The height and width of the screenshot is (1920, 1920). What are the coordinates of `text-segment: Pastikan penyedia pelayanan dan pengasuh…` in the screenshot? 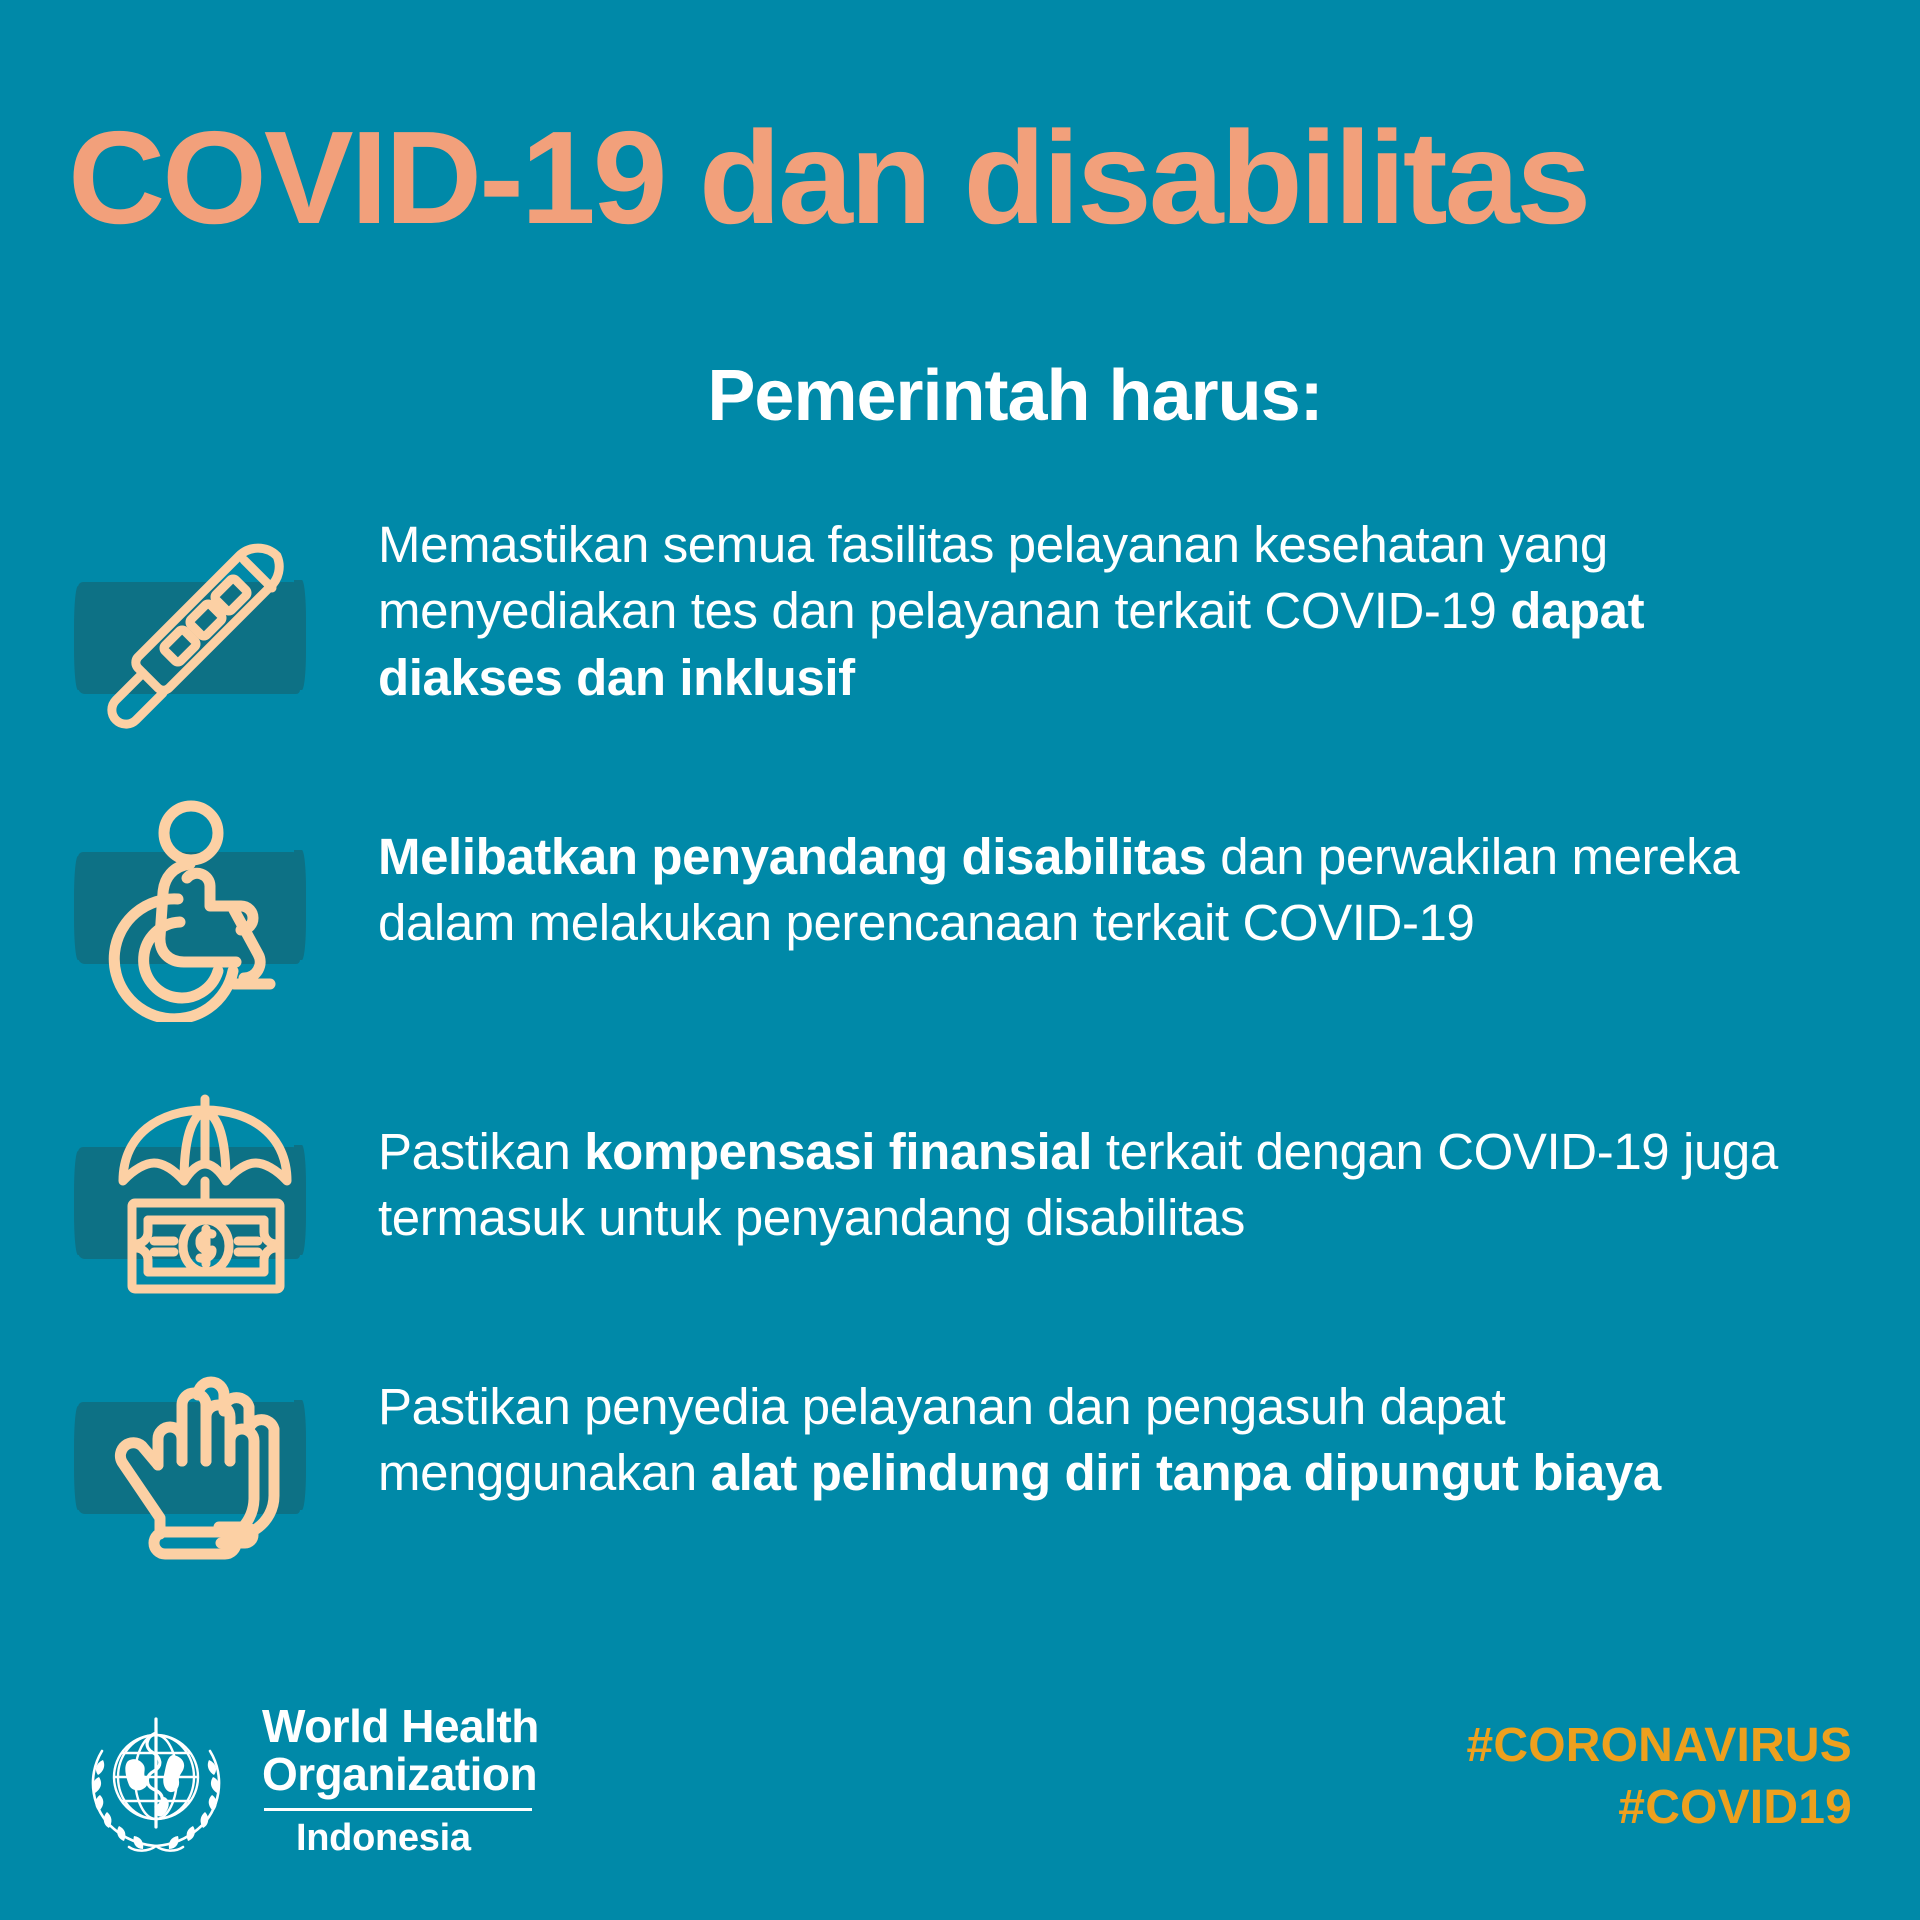 It's located at (942, 1440).